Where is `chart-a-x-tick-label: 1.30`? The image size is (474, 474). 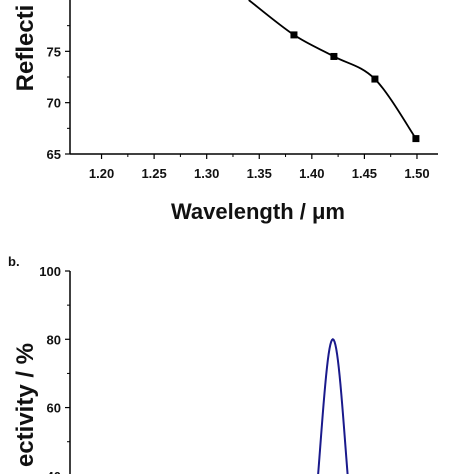 chart-a-x-tick-label: 1.30 is located at coordinates (206, 173).